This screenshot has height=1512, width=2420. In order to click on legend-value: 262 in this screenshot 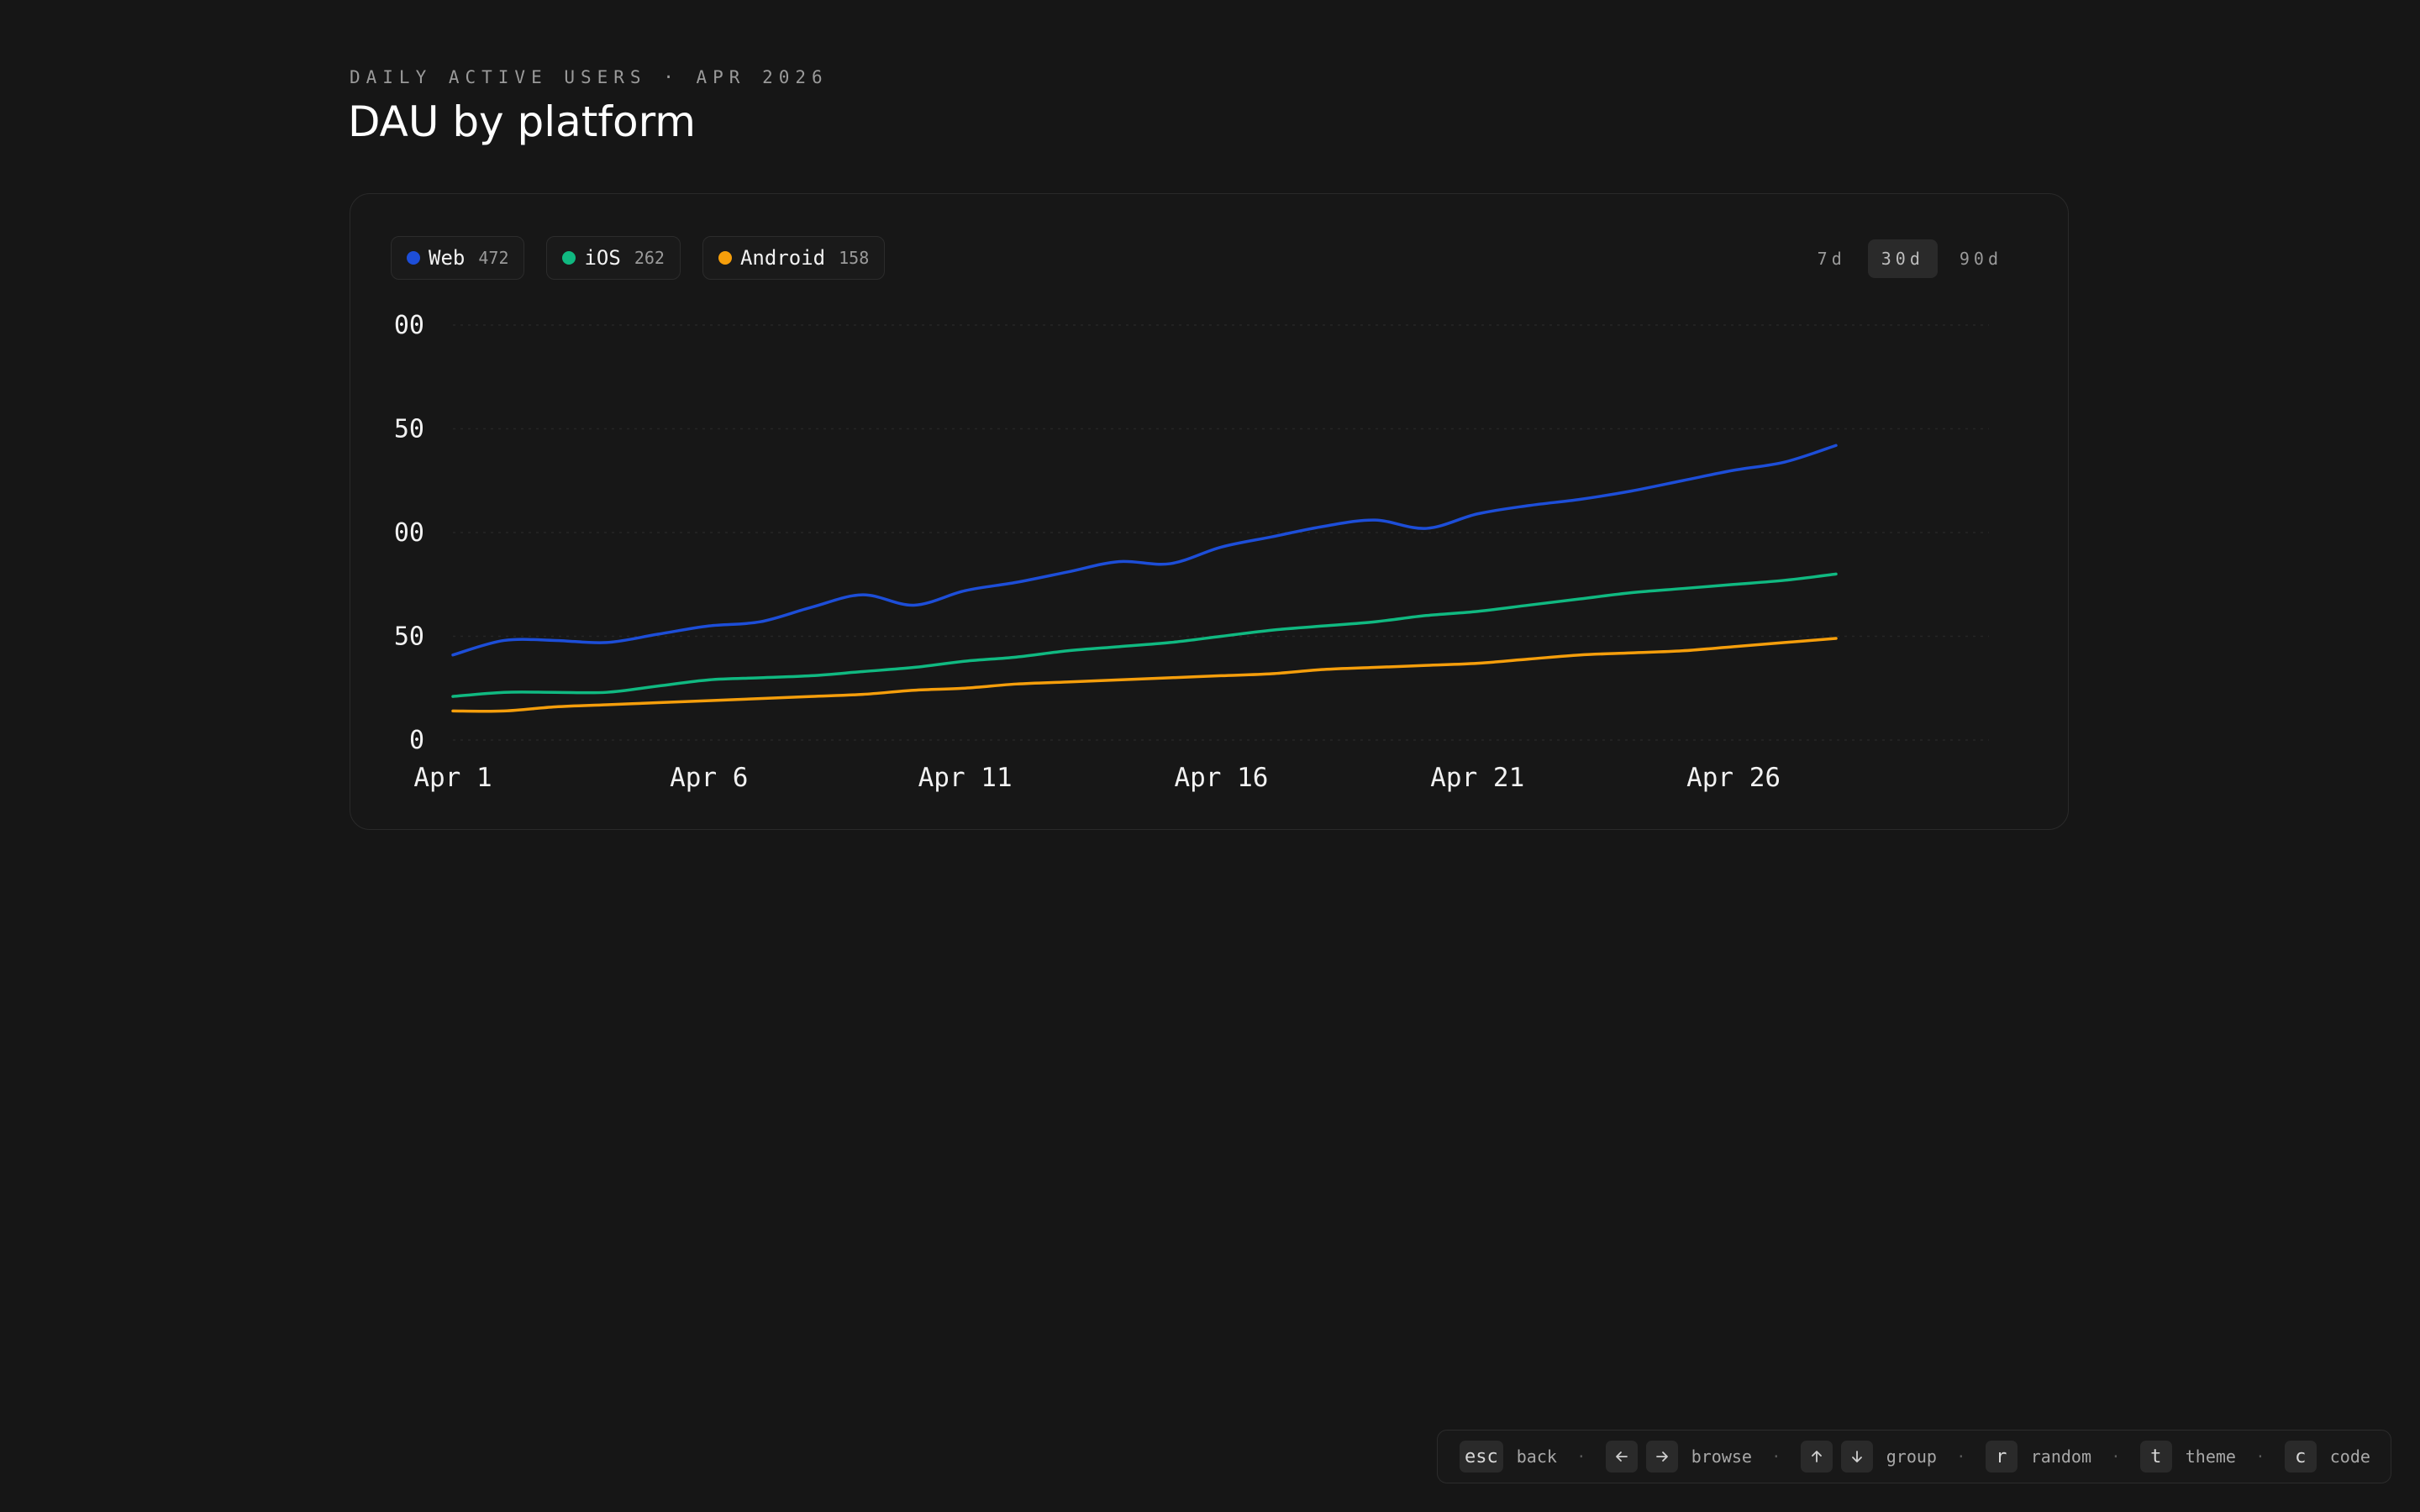, I will do `click(649, 258)`.